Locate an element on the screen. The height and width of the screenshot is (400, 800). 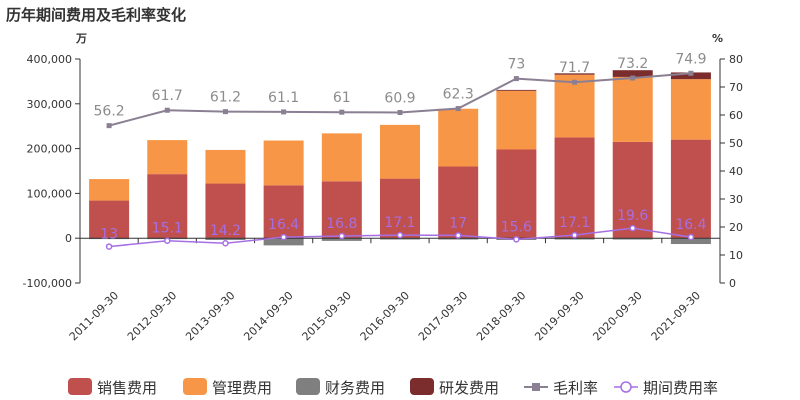
right-axis-tick-label: 20 is located at coordinates (736, 227).